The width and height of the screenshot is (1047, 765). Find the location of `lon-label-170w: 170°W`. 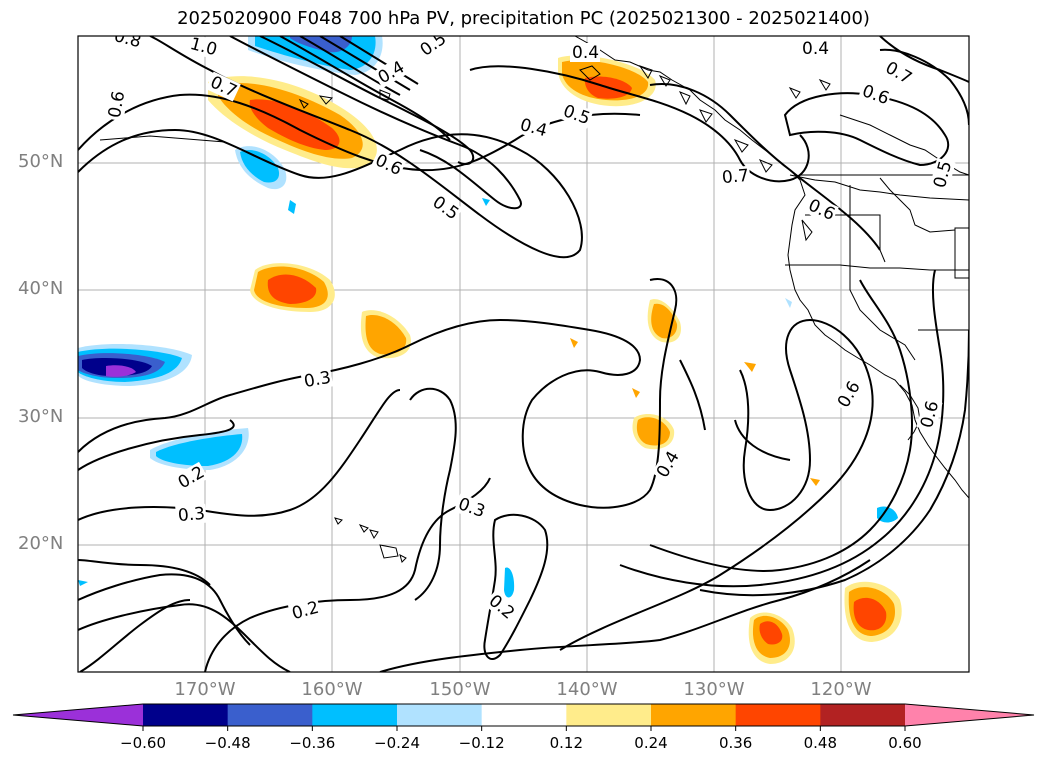

lon-label-170w: 170°W is located at coordinates (205, 689).